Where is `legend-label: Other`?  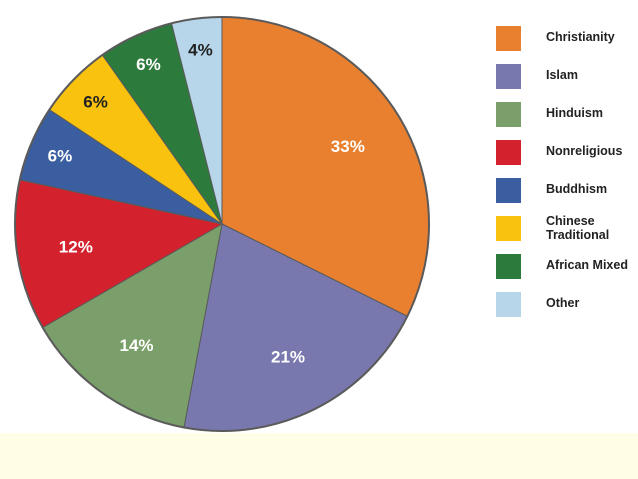 legend-label: Other is located at coordinates (563, 303).